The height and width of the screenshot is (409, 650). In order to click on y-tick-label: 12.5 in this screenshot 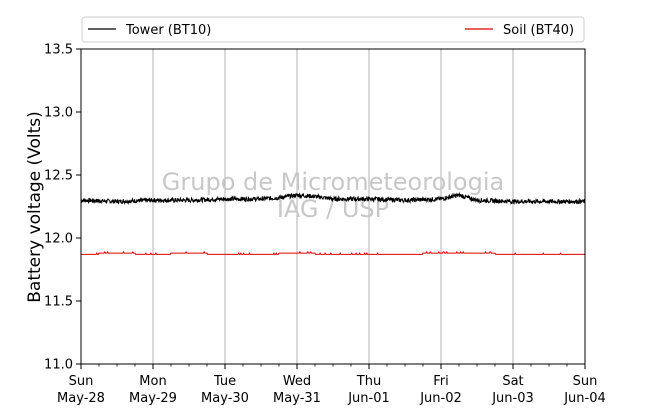, I will do `click(58, 176)`.